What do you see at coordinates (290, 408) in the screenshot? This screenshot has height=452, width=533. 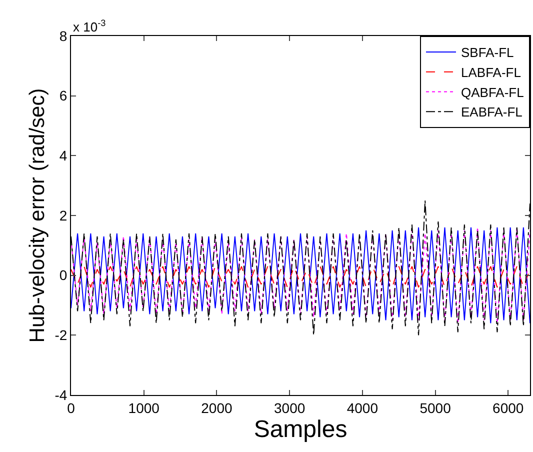 I see `x-tick-label: 3000` at bounding box center [290, 408].